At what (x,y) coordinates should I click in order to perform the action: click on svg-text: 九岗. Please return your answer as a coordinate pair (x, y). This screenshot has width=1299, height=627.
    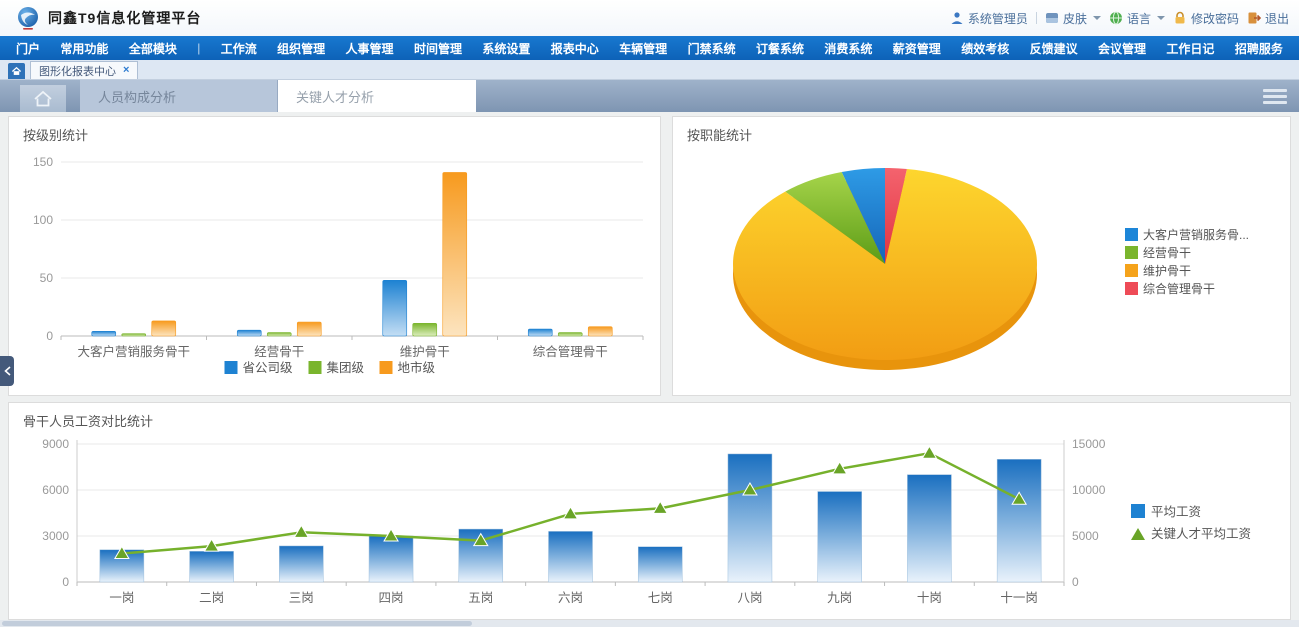
    Looking at the image, I should click on (839, 598).